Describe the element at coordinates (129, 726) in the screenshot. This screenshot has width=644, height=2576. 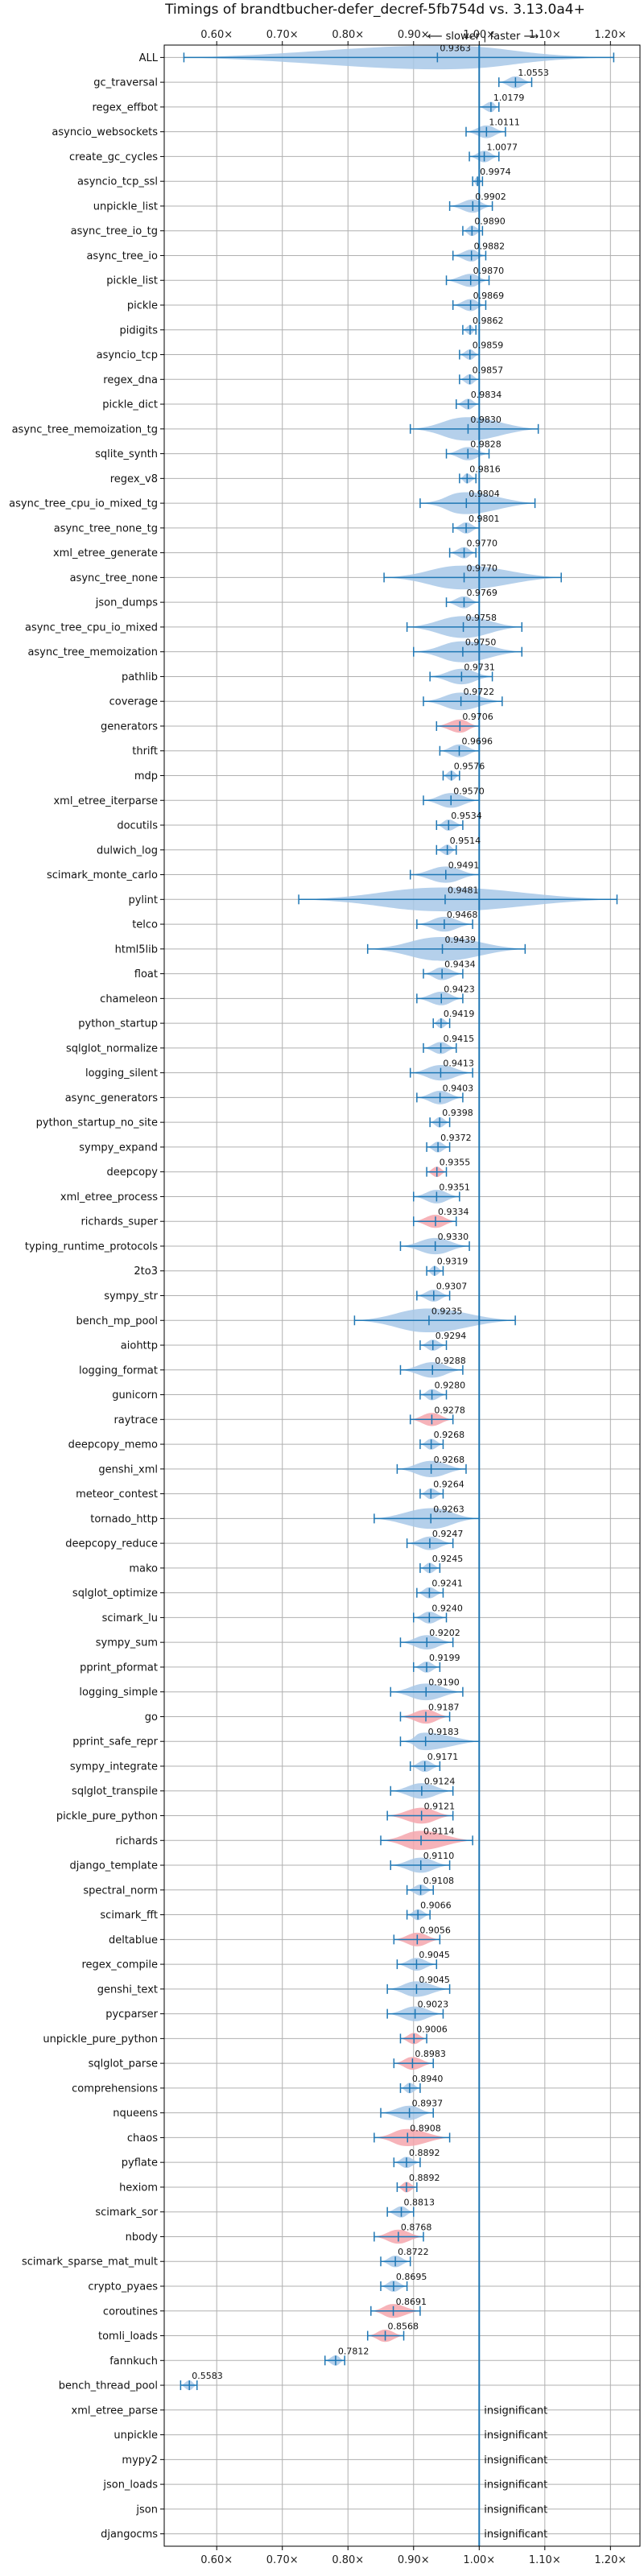
I see `benchmark-label: generators` at that location.